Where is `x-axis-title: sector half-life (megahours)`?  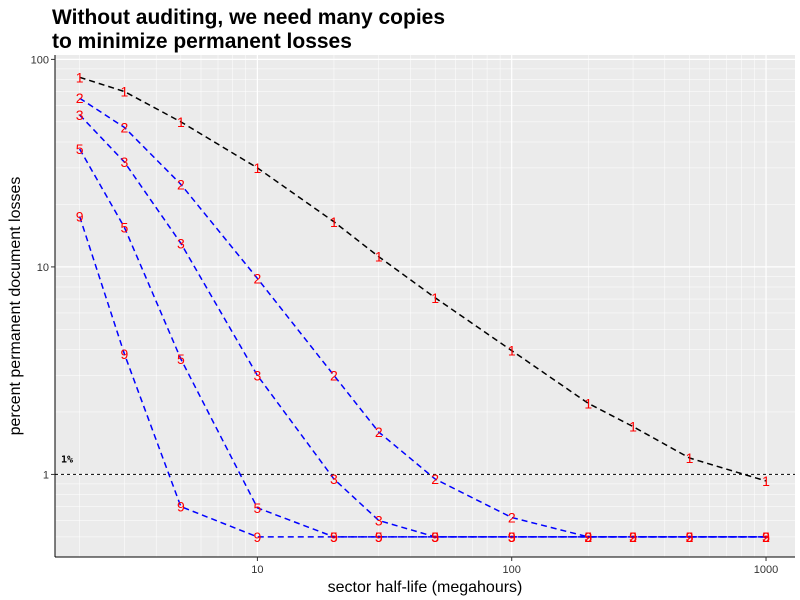
x-axis-title: sector half-life (megahours) is located at coordinates (425, 587).